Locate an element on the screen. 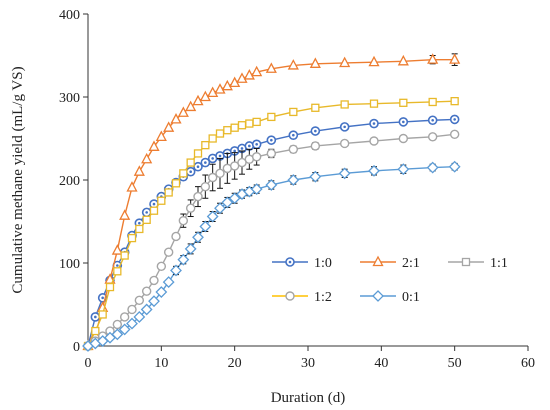 Image resolution: width=550 pixels, height=410 pixels. legend-item-3: 1:2 is located at coordinates (302, 297).